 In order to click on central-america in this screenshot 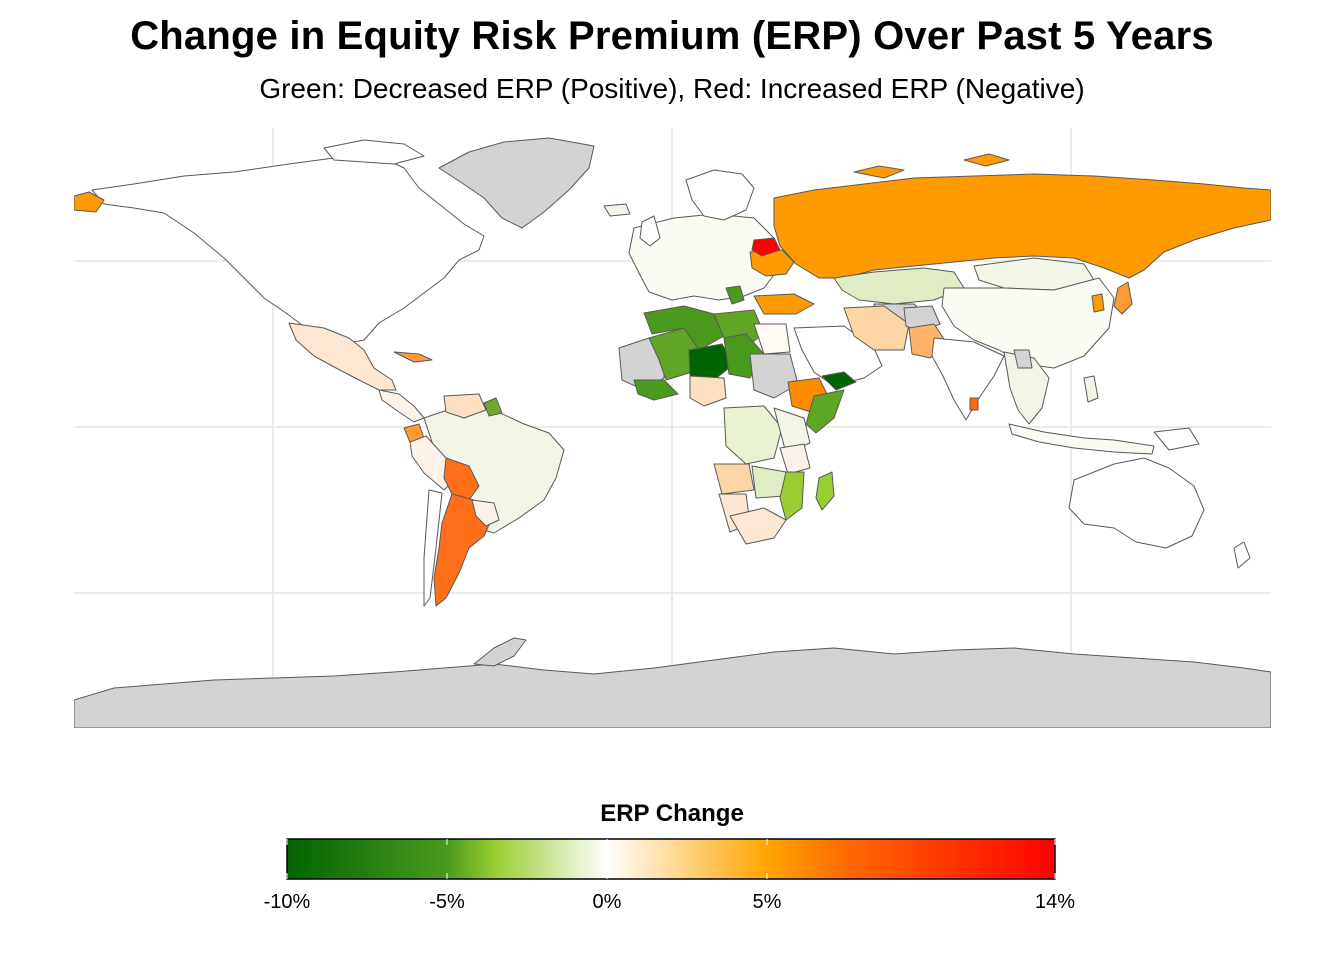, I will do `click(401, 406)`.